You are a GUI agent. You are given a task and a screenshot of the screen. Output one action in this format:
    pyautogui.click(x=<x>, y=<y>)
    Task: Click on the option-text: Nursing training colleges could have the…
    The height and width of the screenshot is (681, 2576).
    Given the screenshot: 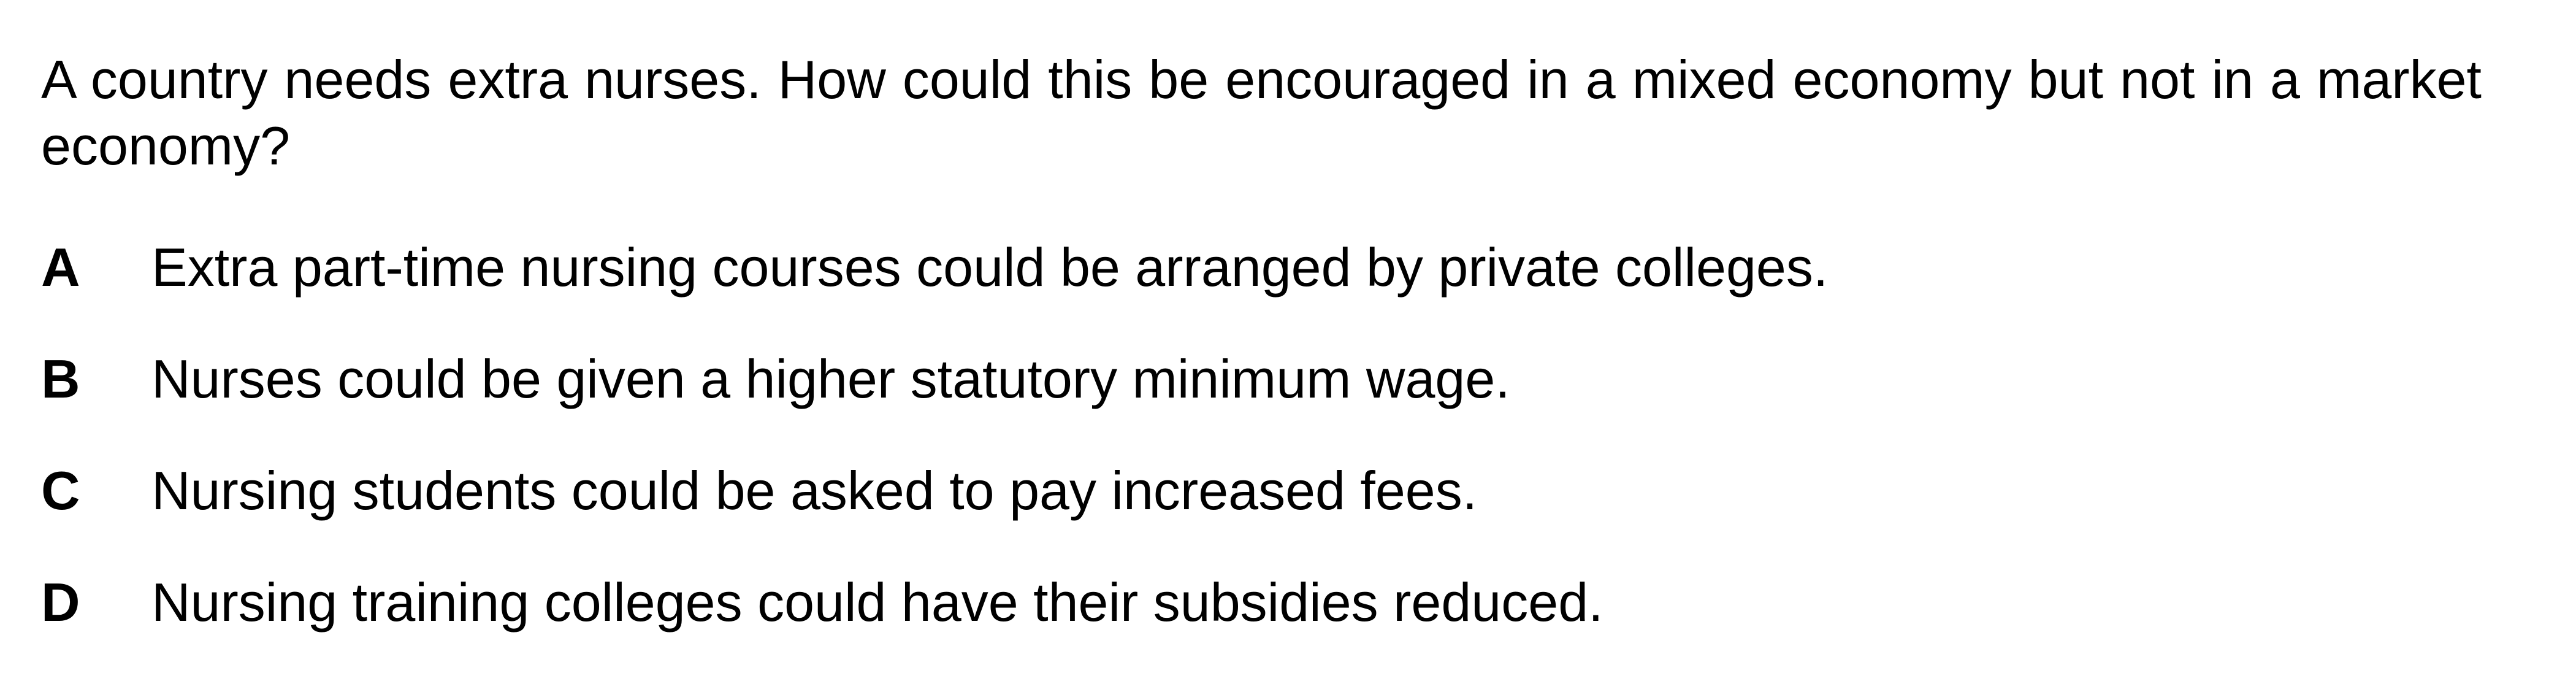 What is the action you would take?
    pyautogui.click(x=877, y=602)
    